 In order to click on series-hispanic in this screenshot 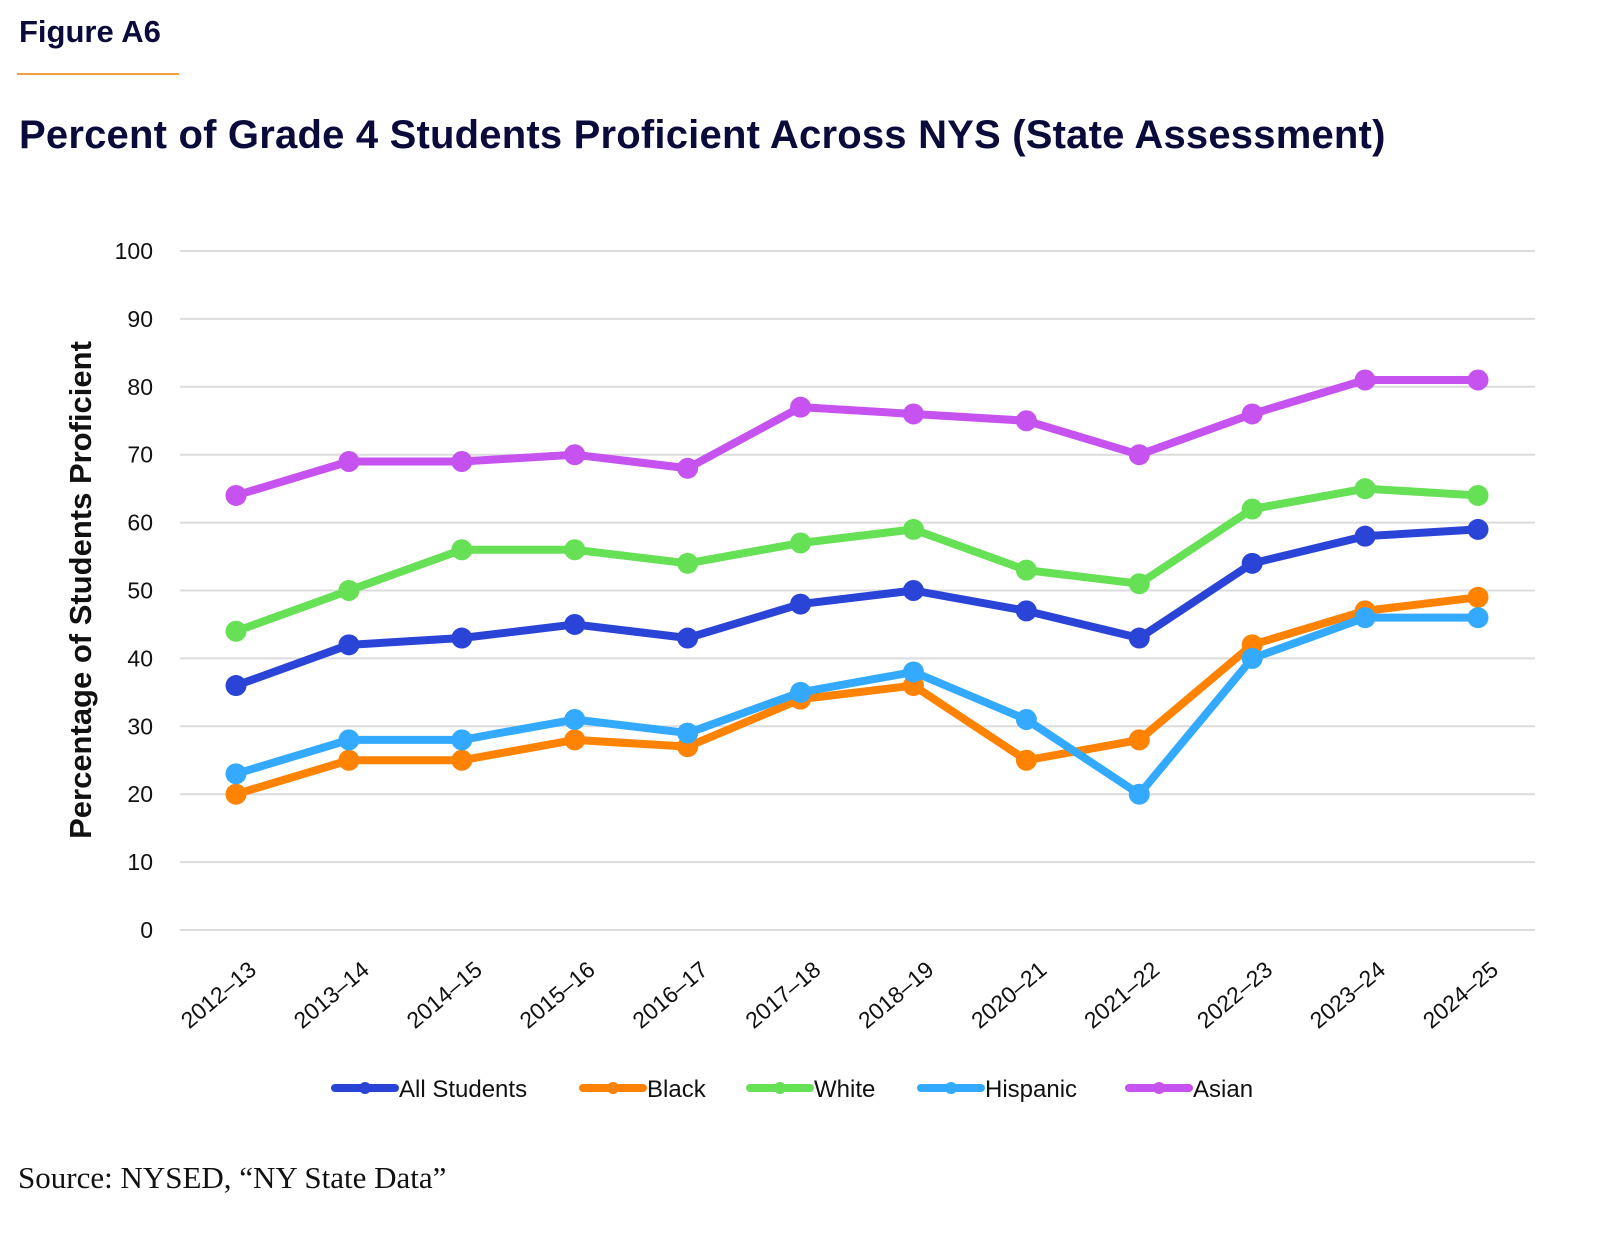, I will do `click(857, 706)`.